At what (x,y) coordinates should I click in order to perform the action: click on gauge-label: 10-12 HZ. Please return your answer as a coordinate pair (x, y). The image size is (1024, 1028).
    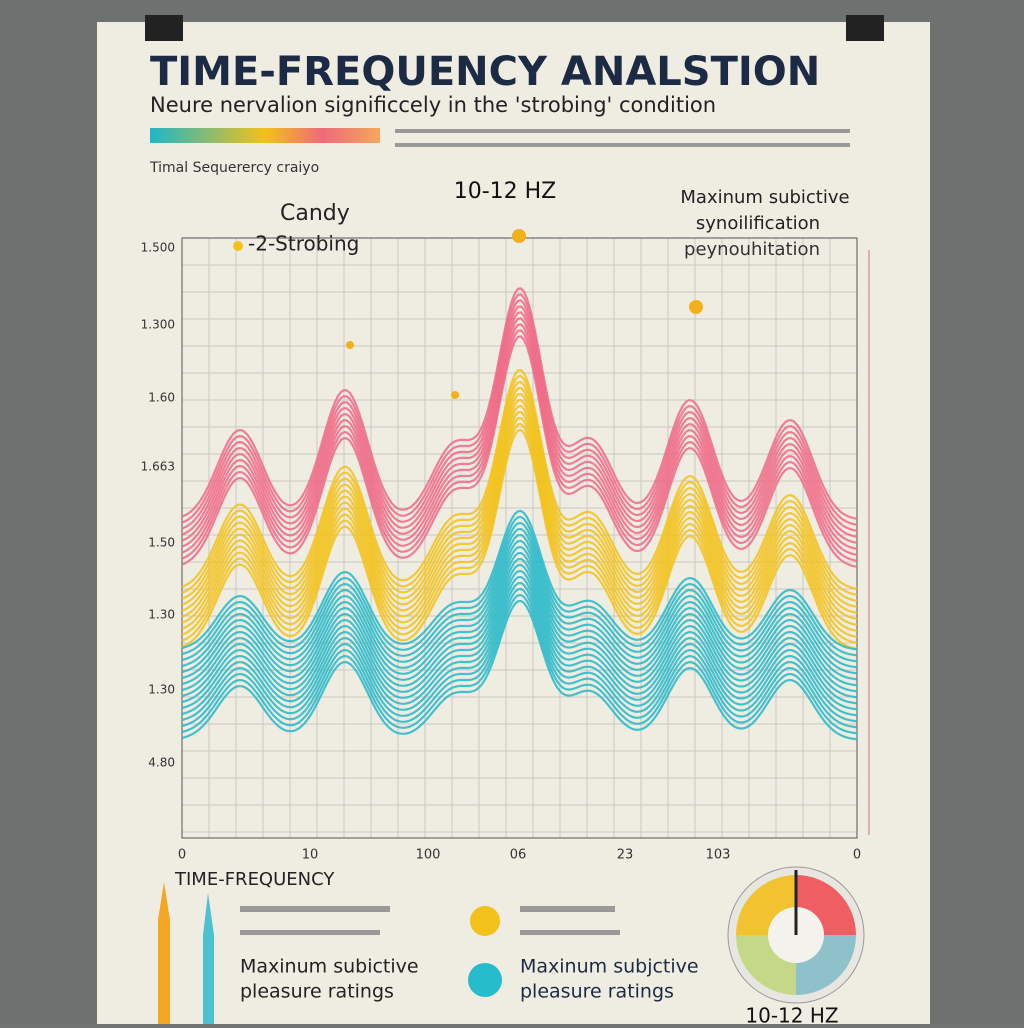
    Looking at the image, I should click on (791, 1014).